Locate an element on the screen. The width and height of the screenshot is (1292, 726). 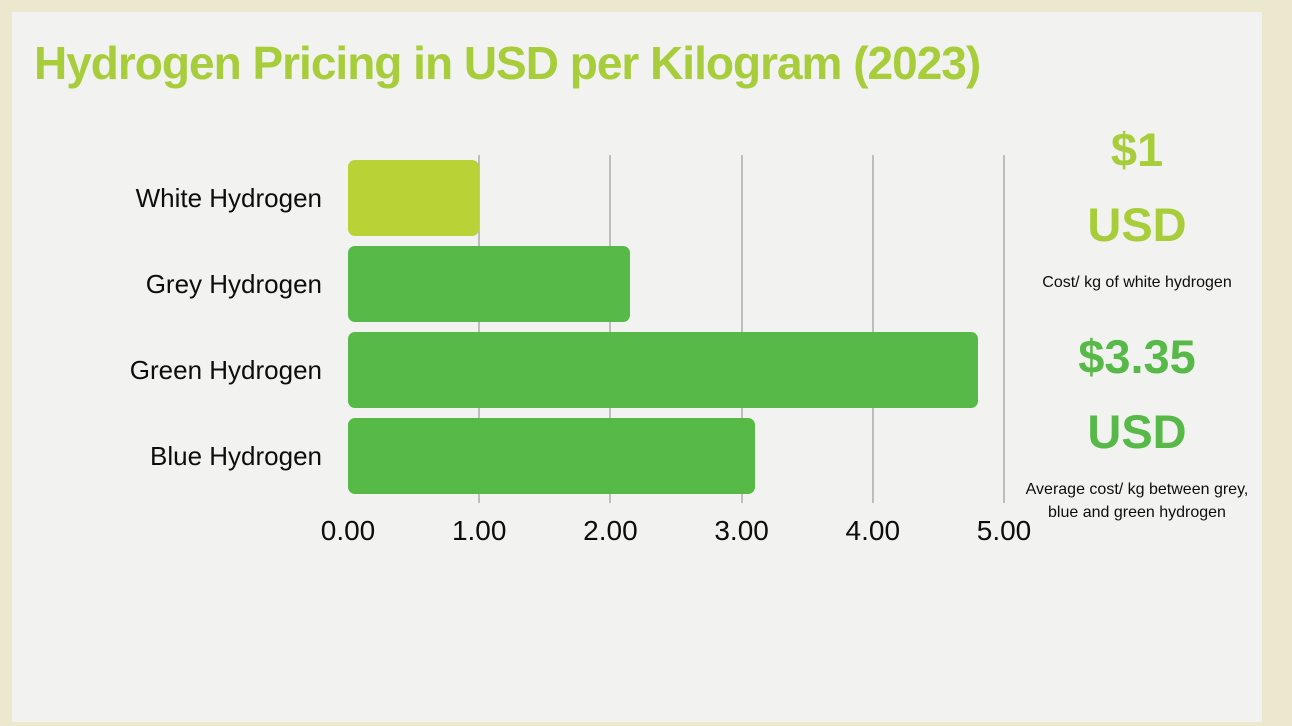
x-tick-label: 1.00 is located at coordinates (479, 531).